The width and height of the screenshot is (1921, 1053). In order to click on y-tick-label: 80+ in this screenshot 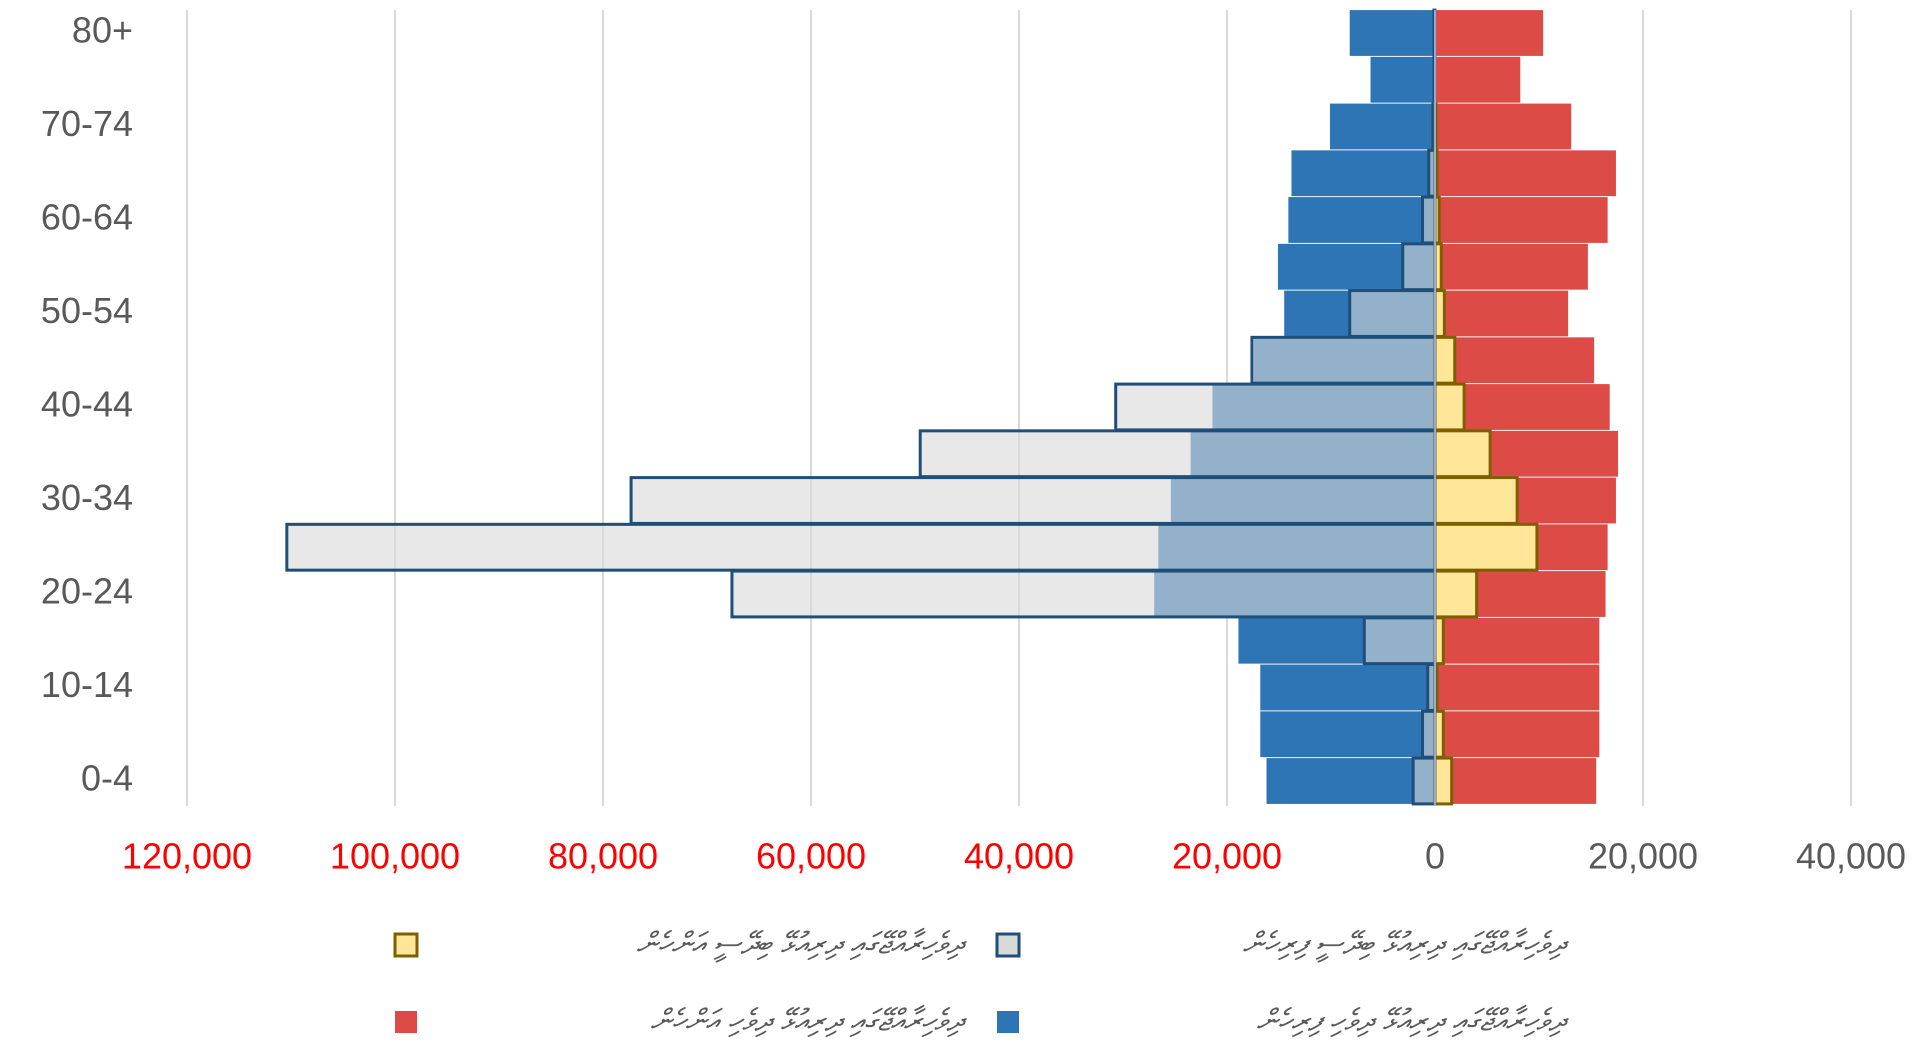, I will do `click(102, 30)`.